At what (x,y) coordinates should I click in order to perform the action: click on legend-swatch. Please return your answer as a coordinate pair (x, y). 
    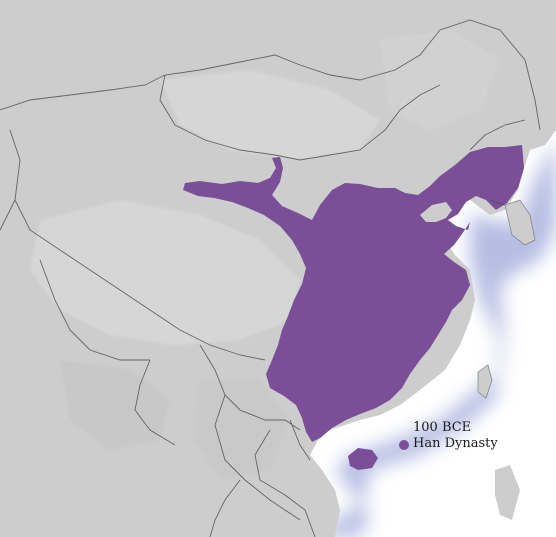
    Looking at the image, I should click on (404, 445).